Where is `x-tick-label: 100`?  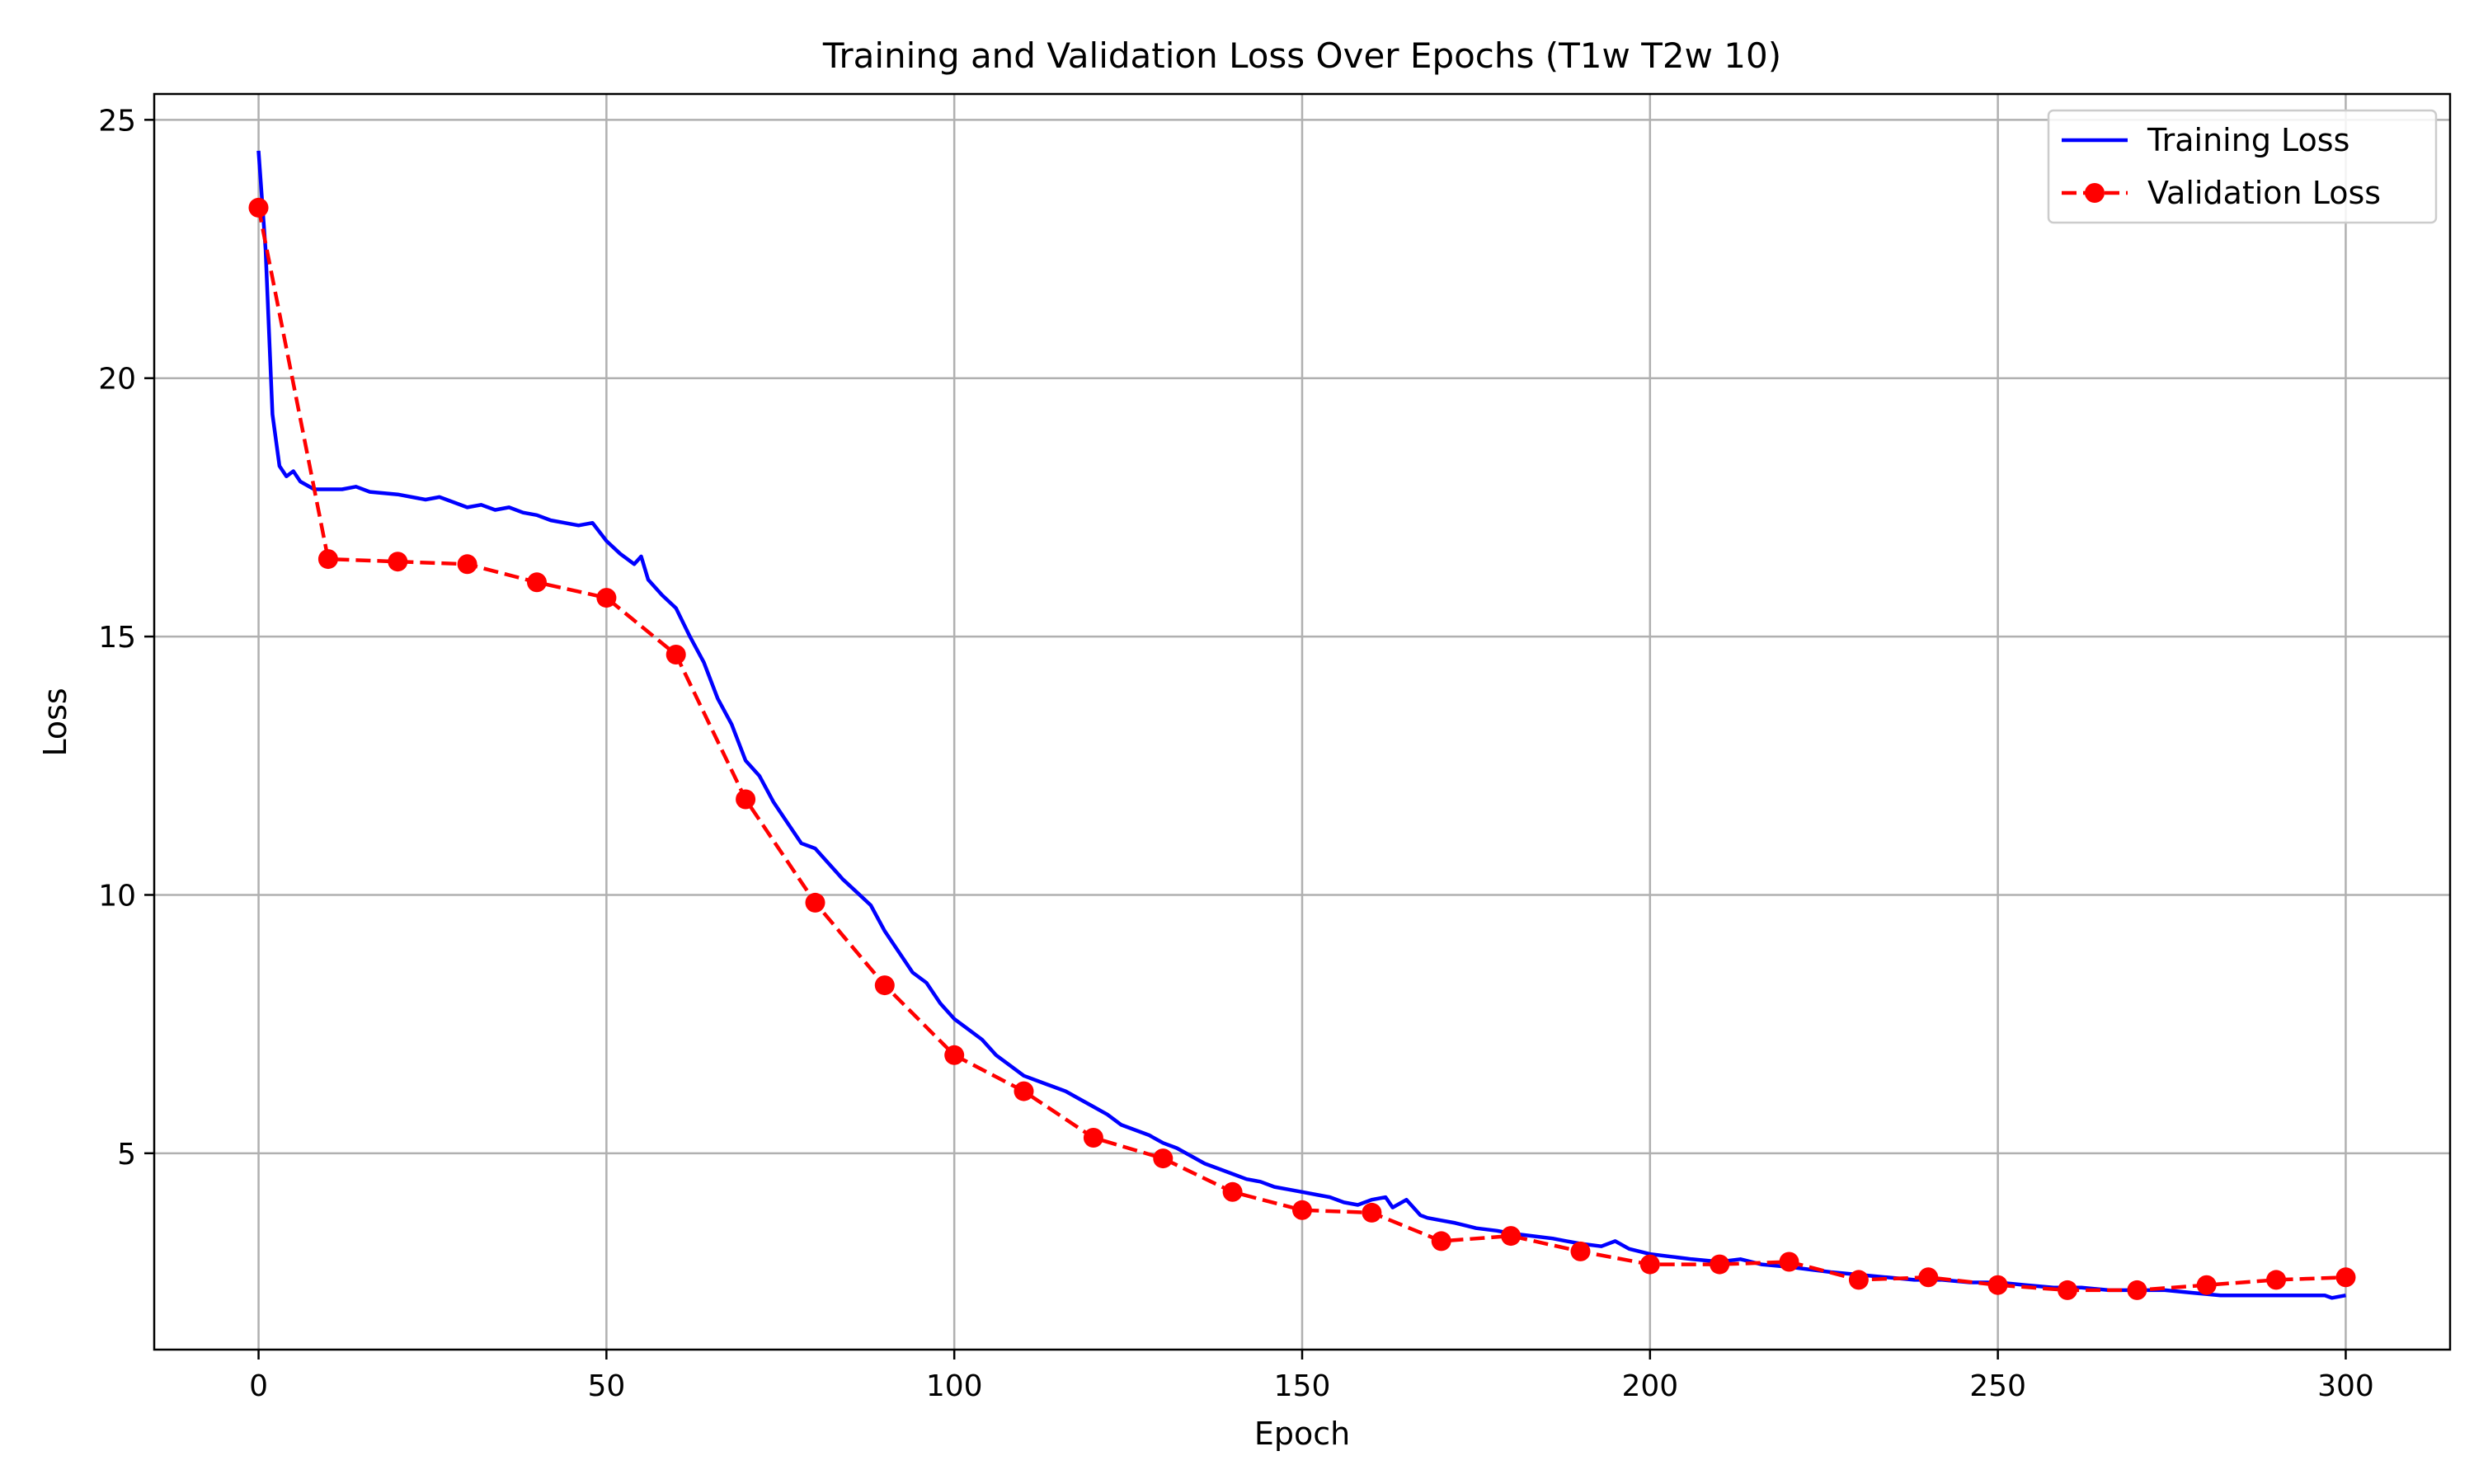
x-tick-label: 100 is located at coordinates (954, 1386).